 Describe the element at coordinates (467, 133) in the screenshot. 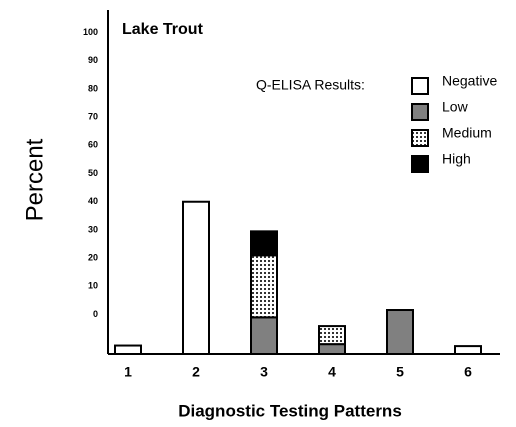

I see `legend-label: Medium` at that location.